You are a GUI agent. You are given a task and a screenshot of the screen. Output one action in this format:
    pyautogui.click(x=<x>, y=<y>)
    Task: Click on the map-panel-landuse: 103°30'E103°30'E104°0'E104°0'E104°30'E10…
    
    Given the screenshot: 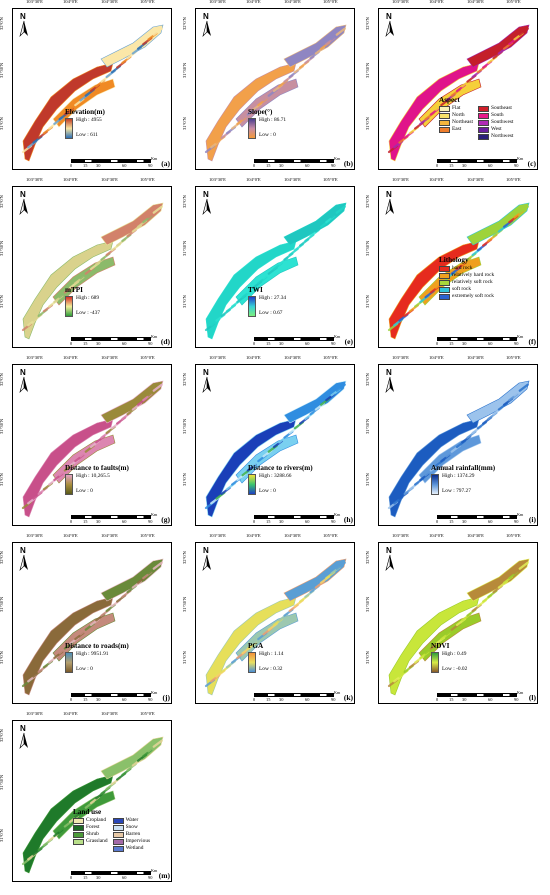 What is the action you would take?
    pyautogui.click(x=88, y=797)
    